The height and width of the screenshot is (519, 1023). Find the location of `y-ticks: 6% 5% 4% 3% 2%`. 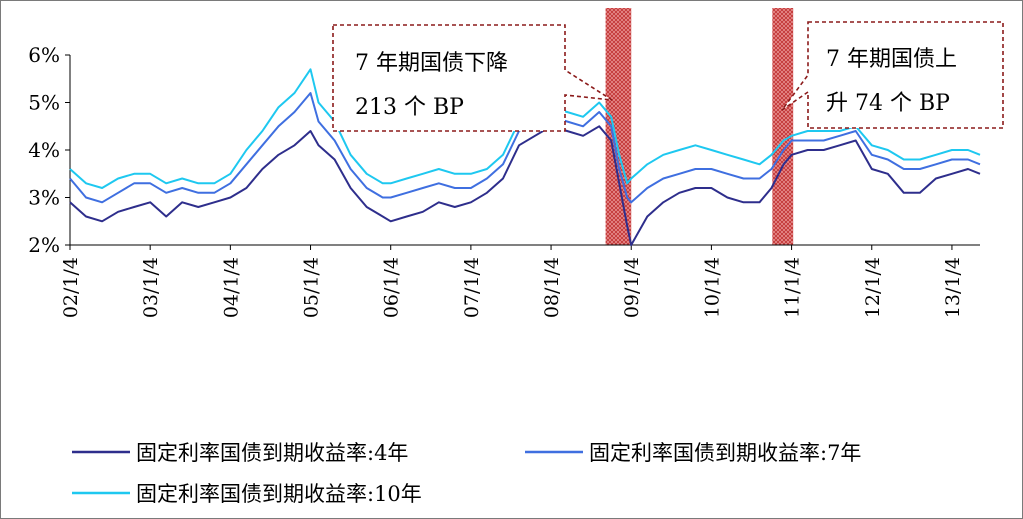

y-ticks: 6% 5% 4% 3% 2% is located at coordinates (49, 150).